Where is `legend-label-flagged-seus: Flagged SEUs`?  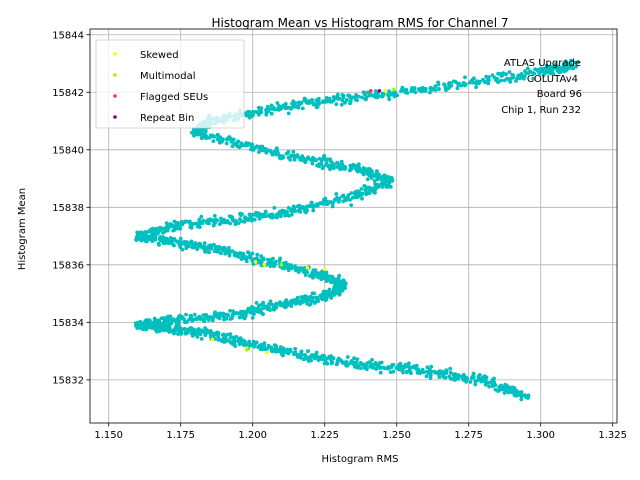 legend-label-flagged-seus: Flagged SEUs is located at coordinates (174, 97).